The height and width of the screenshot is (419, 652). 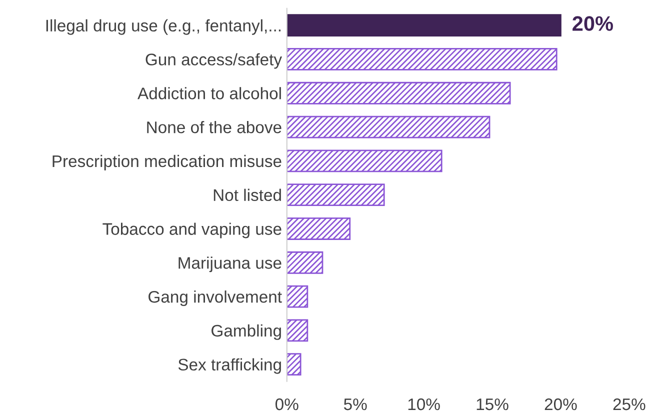 What do you see at coordinates (247, 195) in the screenshot?
I see `y-tick-label: Not listed` at bounding box center [247, 195].